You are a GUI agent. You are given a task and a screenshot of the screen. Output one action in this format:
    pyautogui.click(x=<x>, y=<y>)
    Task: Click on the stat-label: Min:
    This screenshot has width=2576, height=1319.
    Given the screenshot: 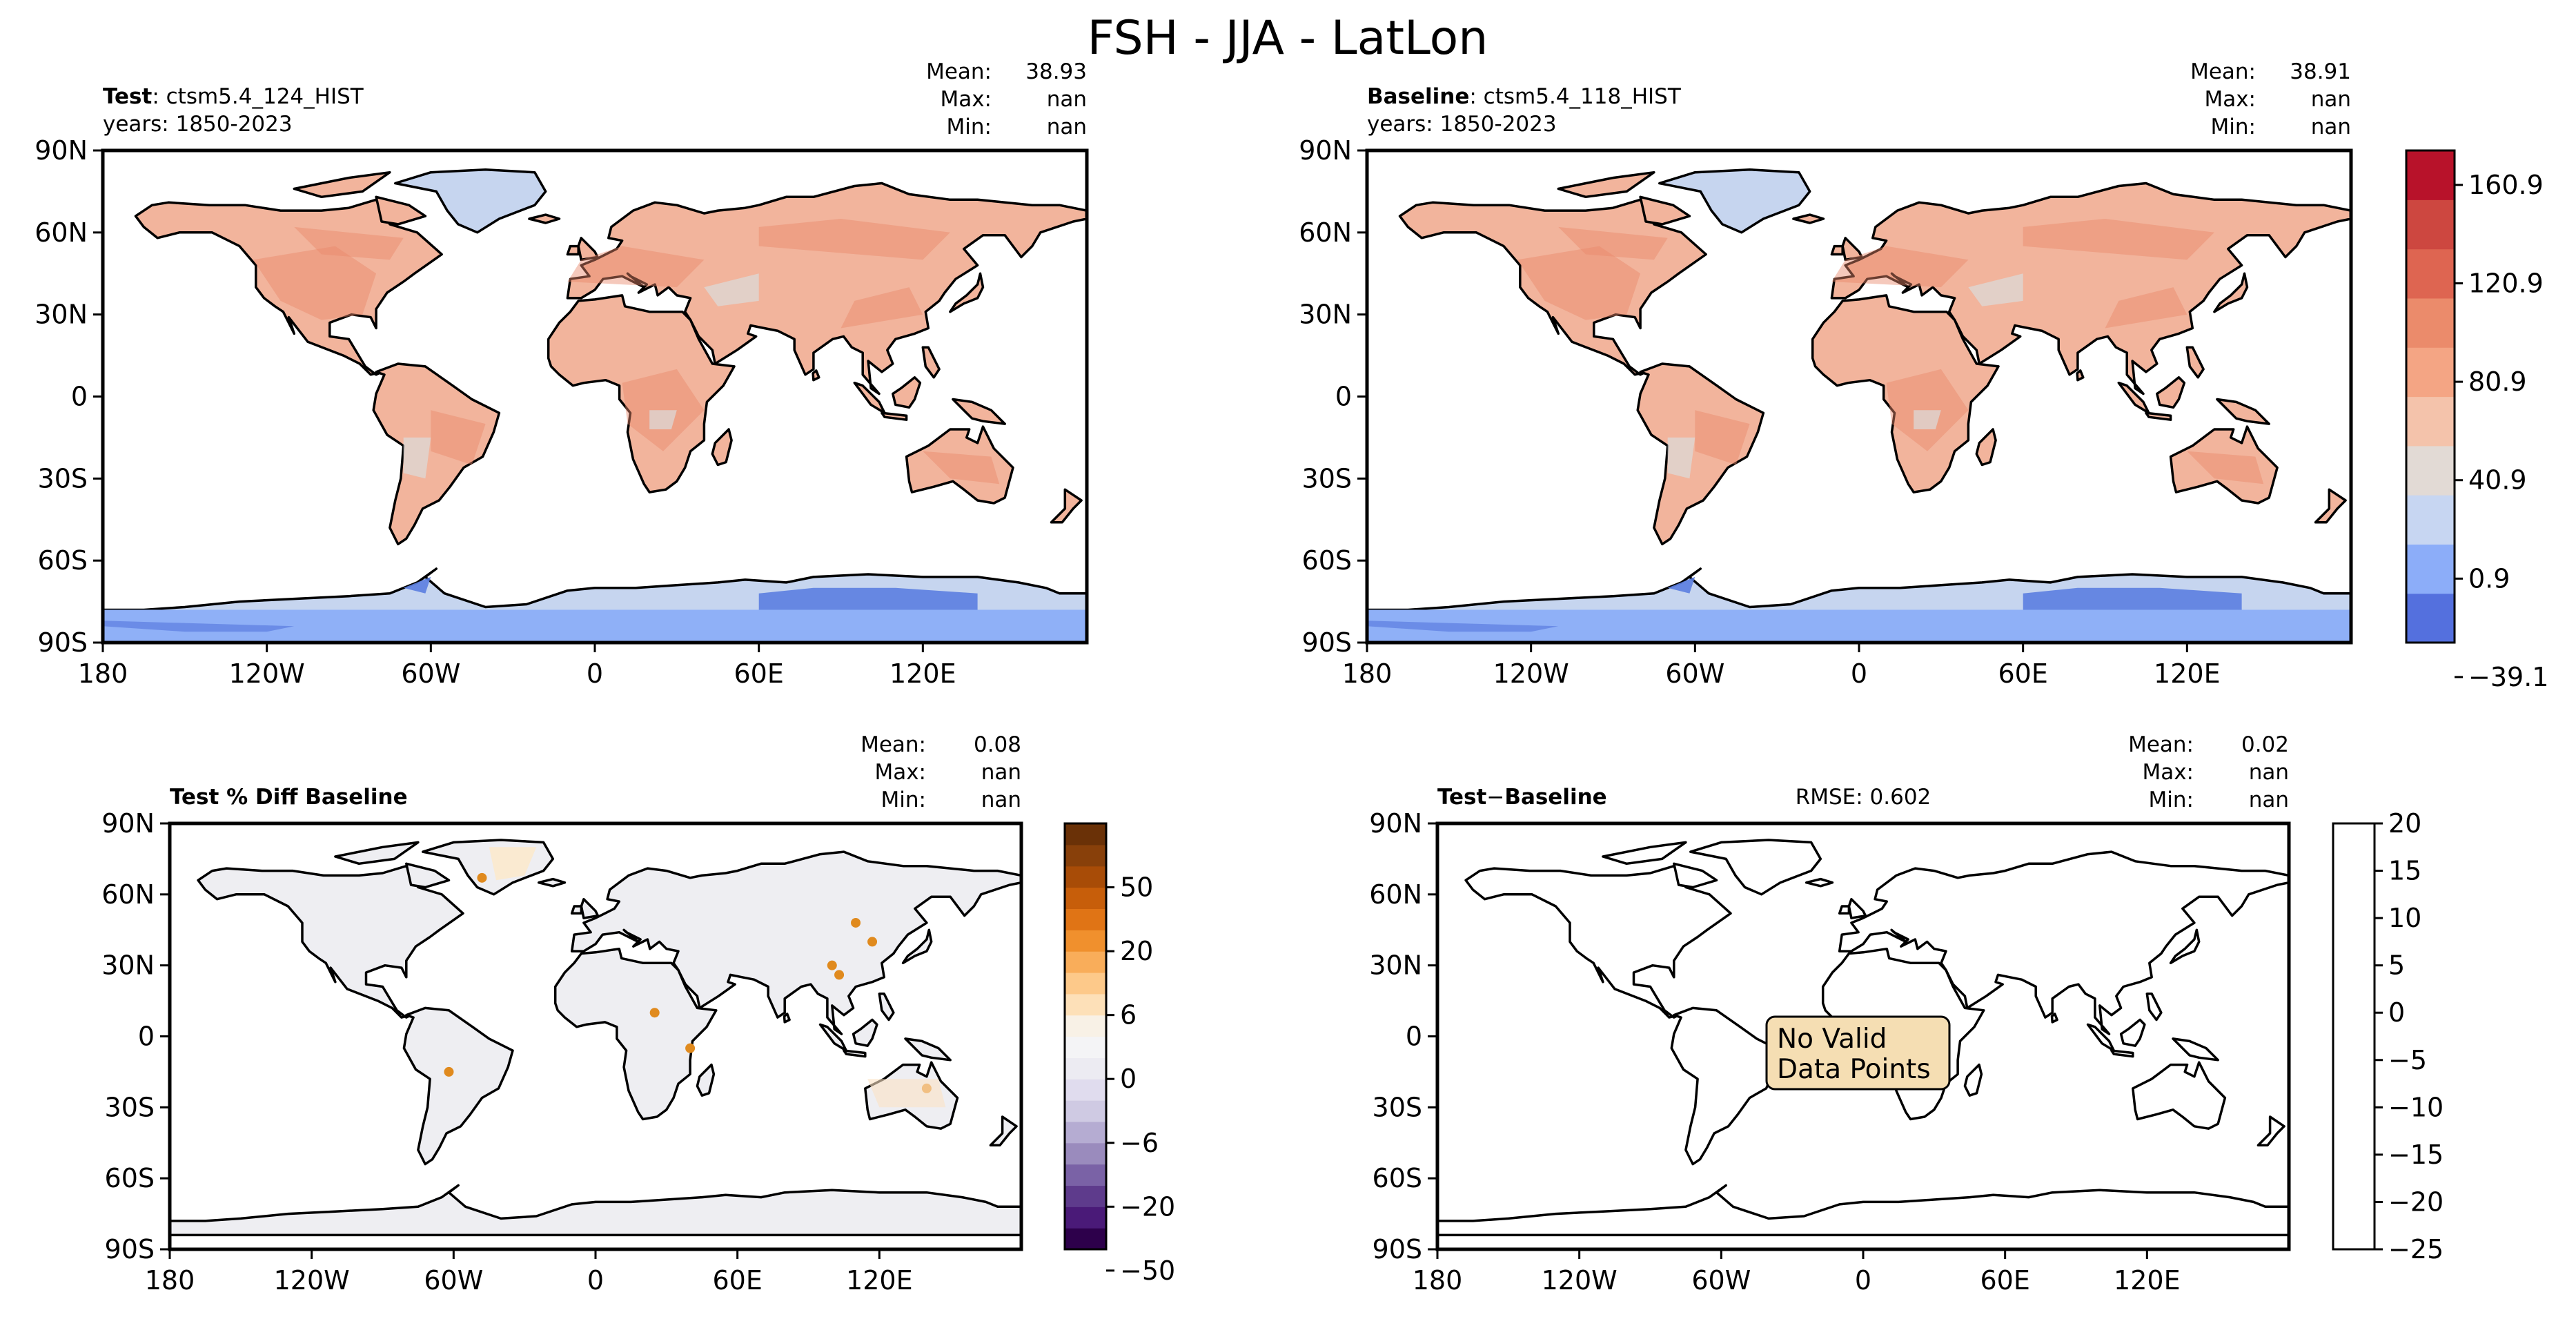 What is the action you would take?
    pyautogui.click(x=969, y=127)
    